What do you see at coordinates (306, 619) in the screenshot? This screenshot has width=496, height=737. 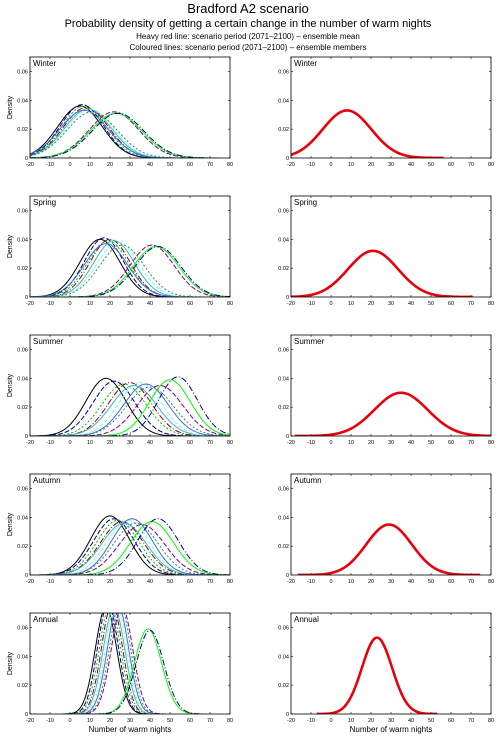 I see `season-label: Annual` at bounding box center [306, 619].